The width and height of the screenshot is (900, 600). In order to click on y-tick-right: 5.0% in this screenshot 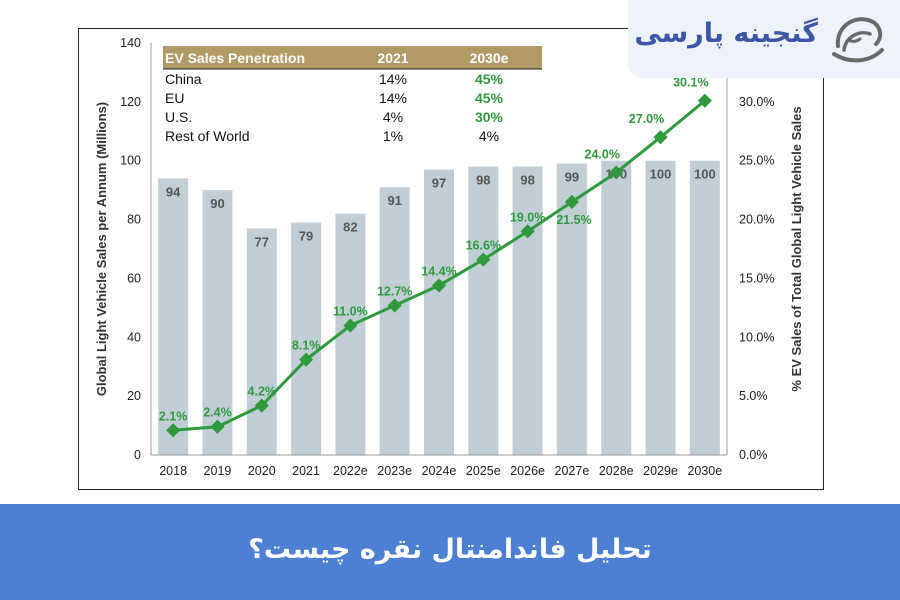, I will do `click(753, 396)`.